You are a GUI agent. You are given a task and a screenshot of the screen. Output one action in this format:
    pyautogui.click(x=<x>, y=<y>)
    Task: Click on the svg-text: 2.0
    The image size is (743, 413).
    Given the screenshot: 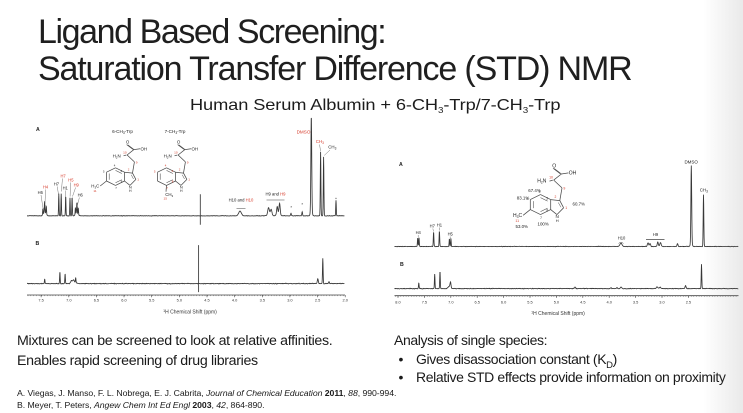 What is the action you would take?
    pyautogui.click(x=345, y=300)
    